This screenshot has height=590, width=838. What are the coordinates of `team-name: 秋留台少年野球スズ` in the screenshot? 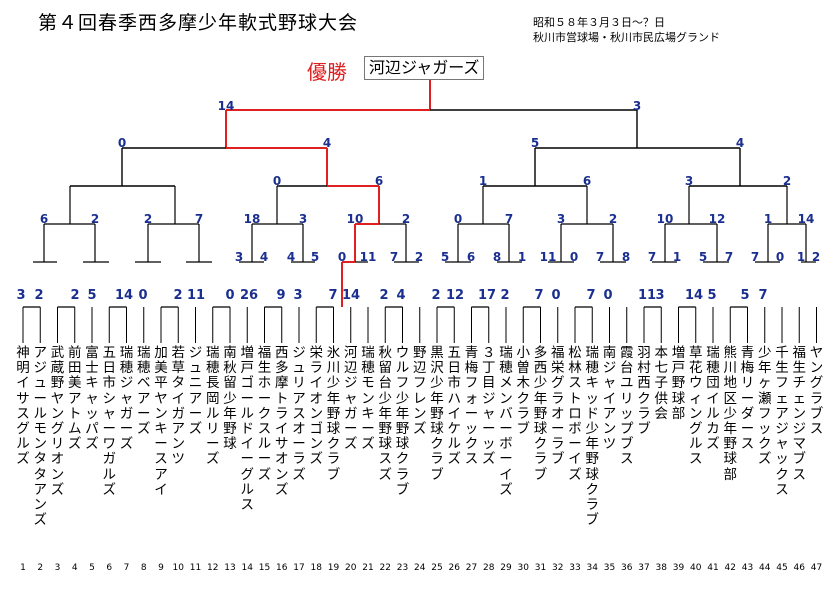 It's located at (385, 414).